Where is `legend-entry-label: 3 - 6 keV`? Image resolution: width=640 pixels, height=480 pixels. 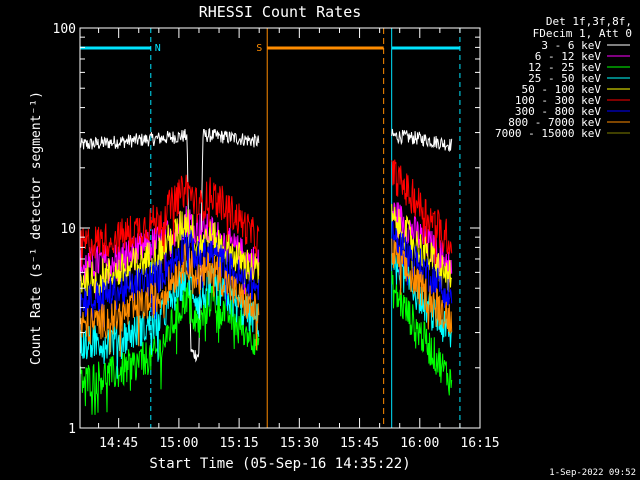
legend-entry-label: 3 - 6 keV is located at coordinates (571, 45).